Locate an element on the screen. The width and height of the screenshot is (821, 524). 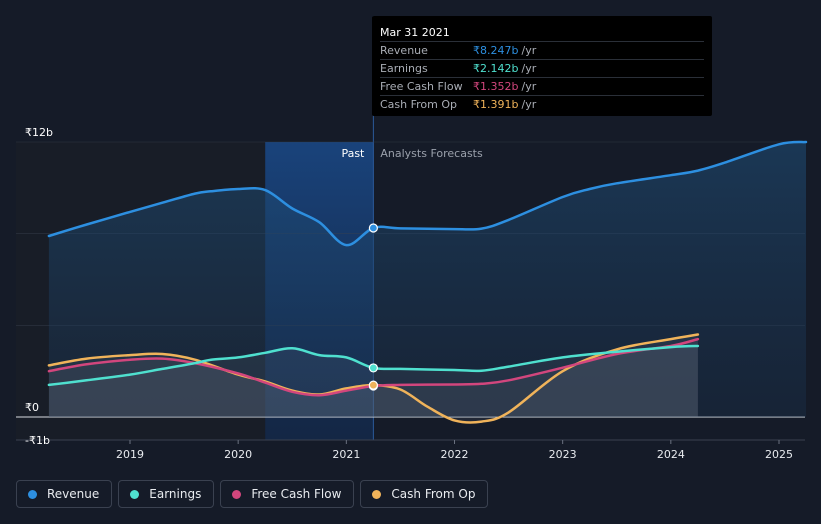
data-point-revenue is located at coordinates (373, 228).